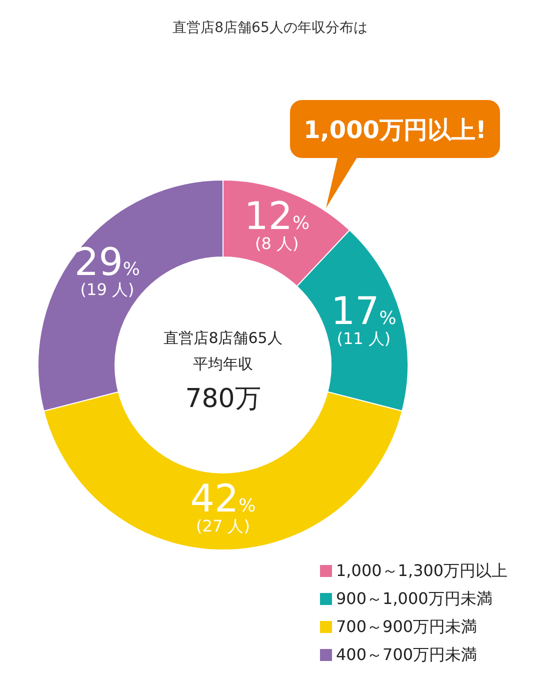  Describe the element at coordinates (223, 338) in the screenshot. I see `text: 直営店8店舗65人` at that location.